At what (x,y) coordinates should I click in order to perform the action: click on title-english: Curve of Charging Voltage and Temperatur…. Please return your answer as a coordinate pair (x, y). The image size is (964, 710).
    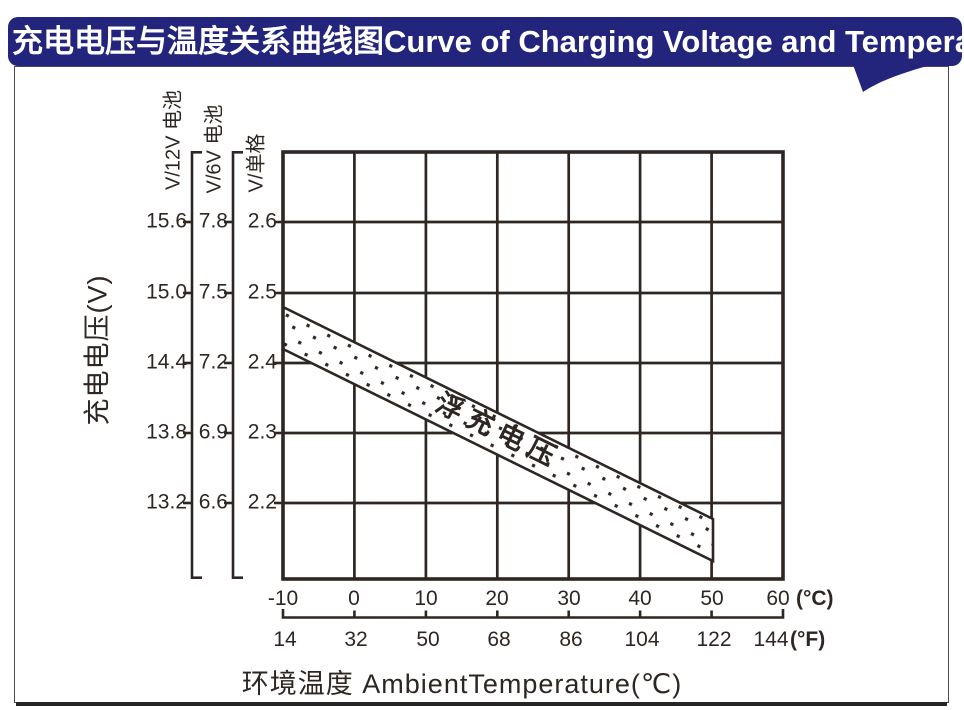
    Looking at the image, I should click on (674, 41).